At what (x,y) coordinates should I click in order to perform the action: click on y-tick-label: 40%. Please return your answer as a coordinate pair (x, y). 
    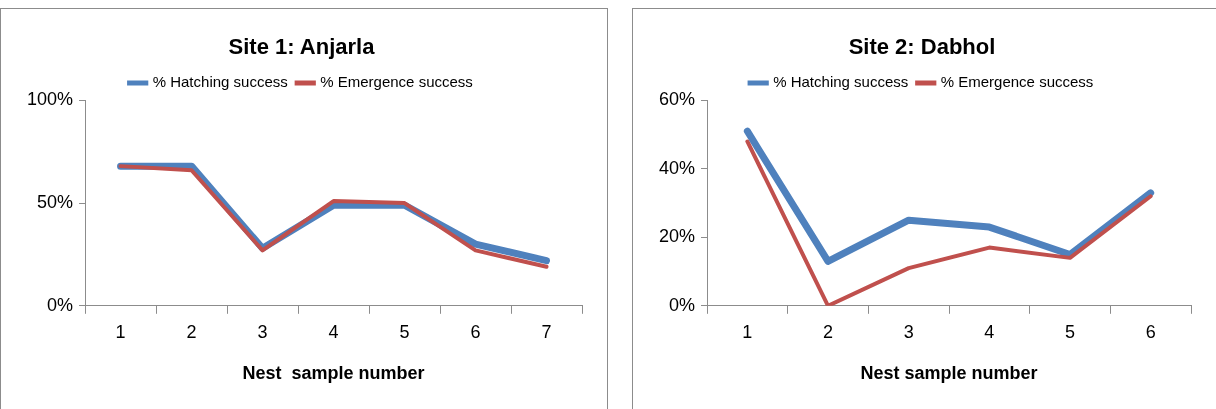
    Looking at the image, I should click on (677, 167).